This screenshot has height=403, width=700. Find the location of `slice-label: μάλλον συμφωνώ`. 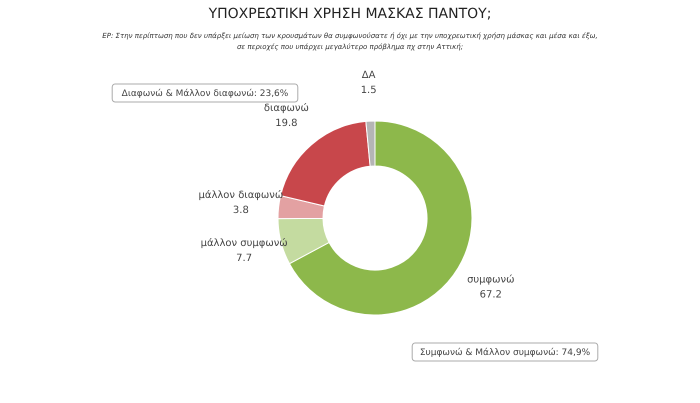

slice-label: μάλλον συμφωνώ is located at coordinates (244, 244).